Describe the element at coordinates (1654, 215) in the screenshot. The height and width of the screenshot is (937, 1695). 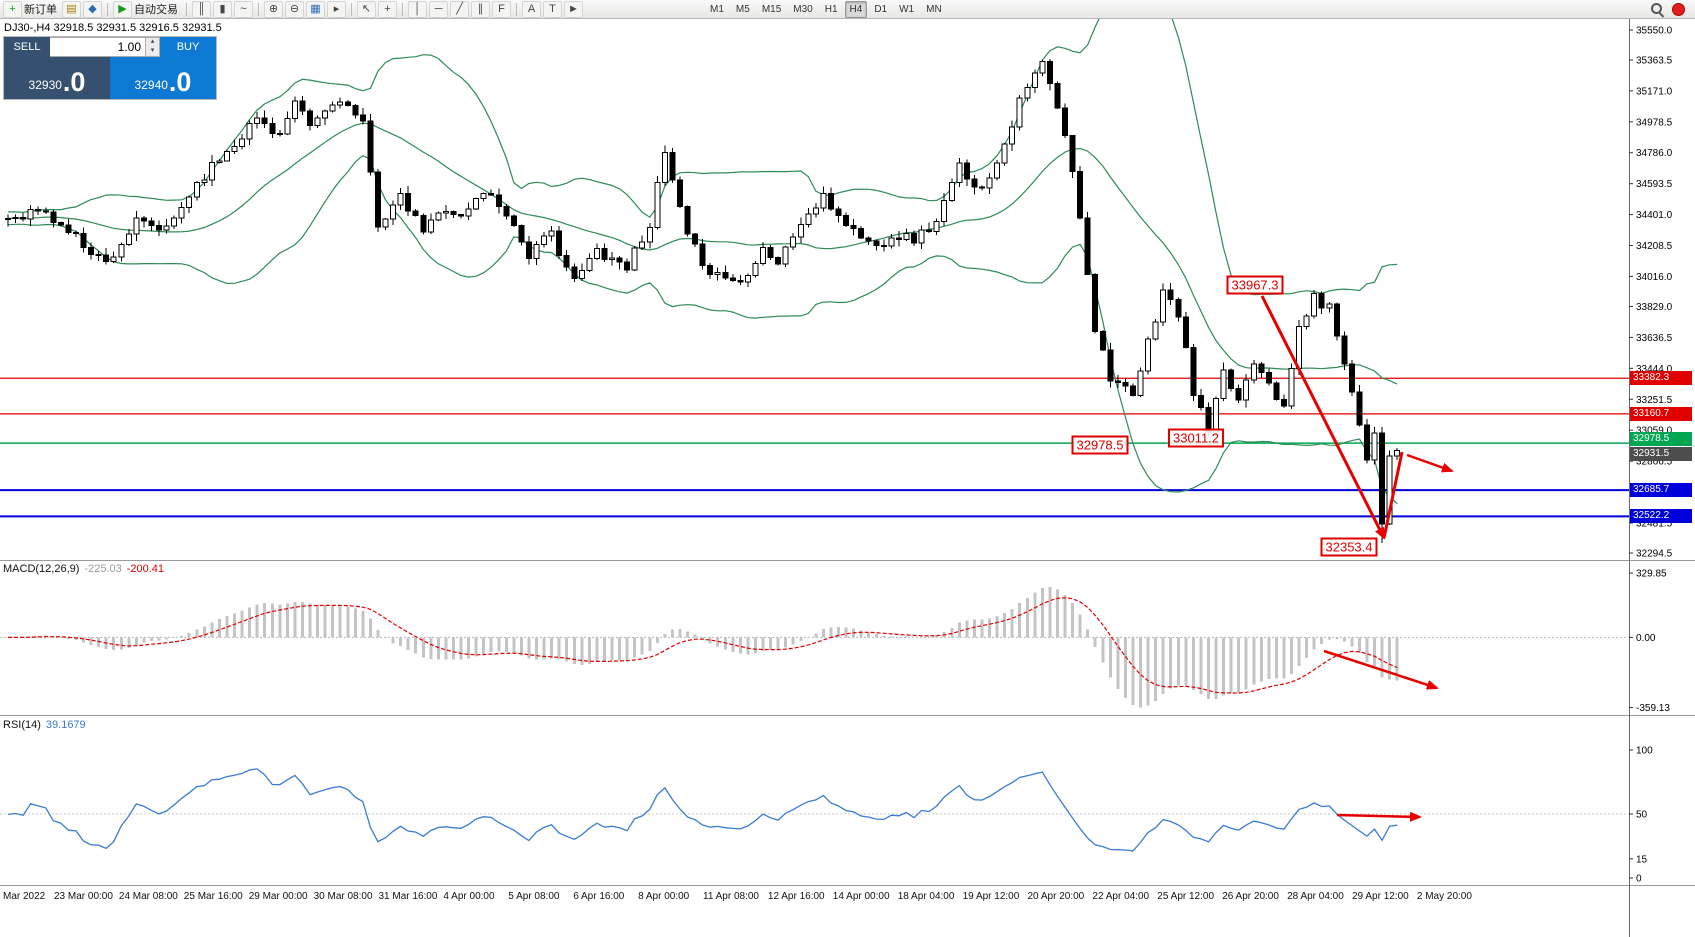
I see `price-axis-label: 34401.0` at that location.